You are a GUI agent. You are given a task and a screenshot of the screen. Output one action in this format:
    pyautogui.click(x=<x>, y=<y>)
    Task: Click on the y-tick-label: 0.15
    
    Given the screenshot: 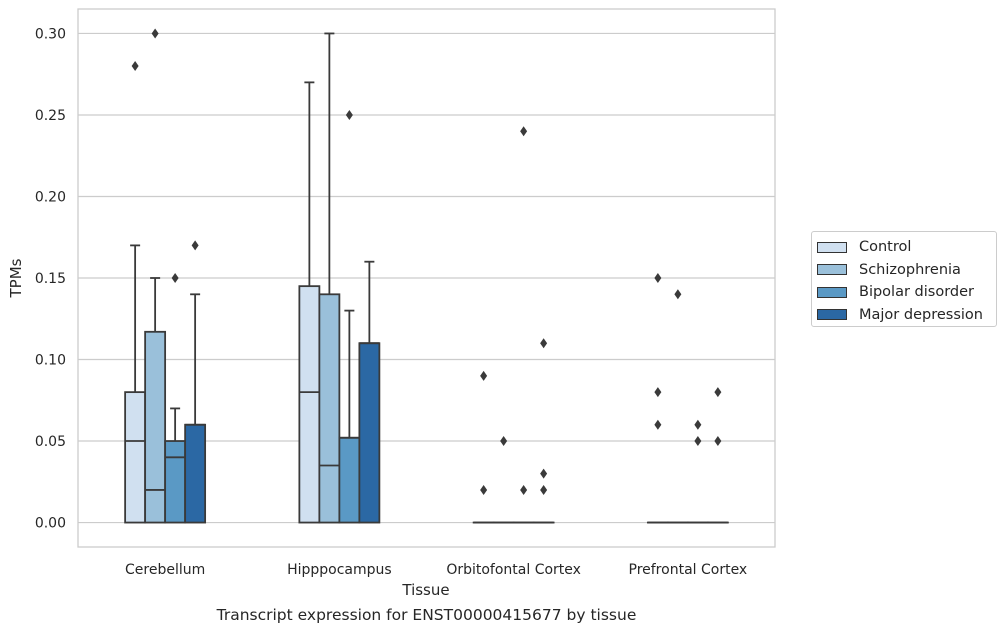 What is the action you would take?
    pyautogui.click(x=50, y=279)
    